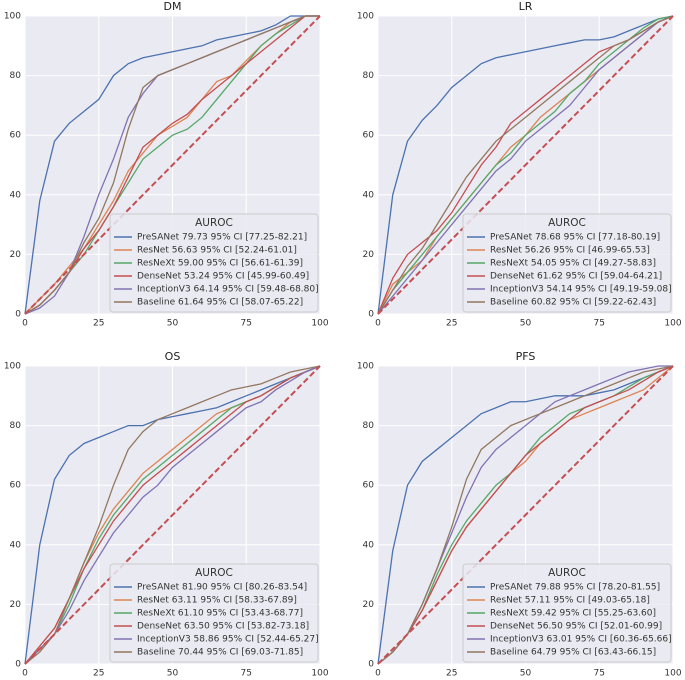 This screenshot has width=685, height=680. What do you see at coordinates (575, 588) in the screenshot?
I see `legend-label: PreSANet 79.88 95% CI [78.20-81.55]` at bounding box center [575, 588].